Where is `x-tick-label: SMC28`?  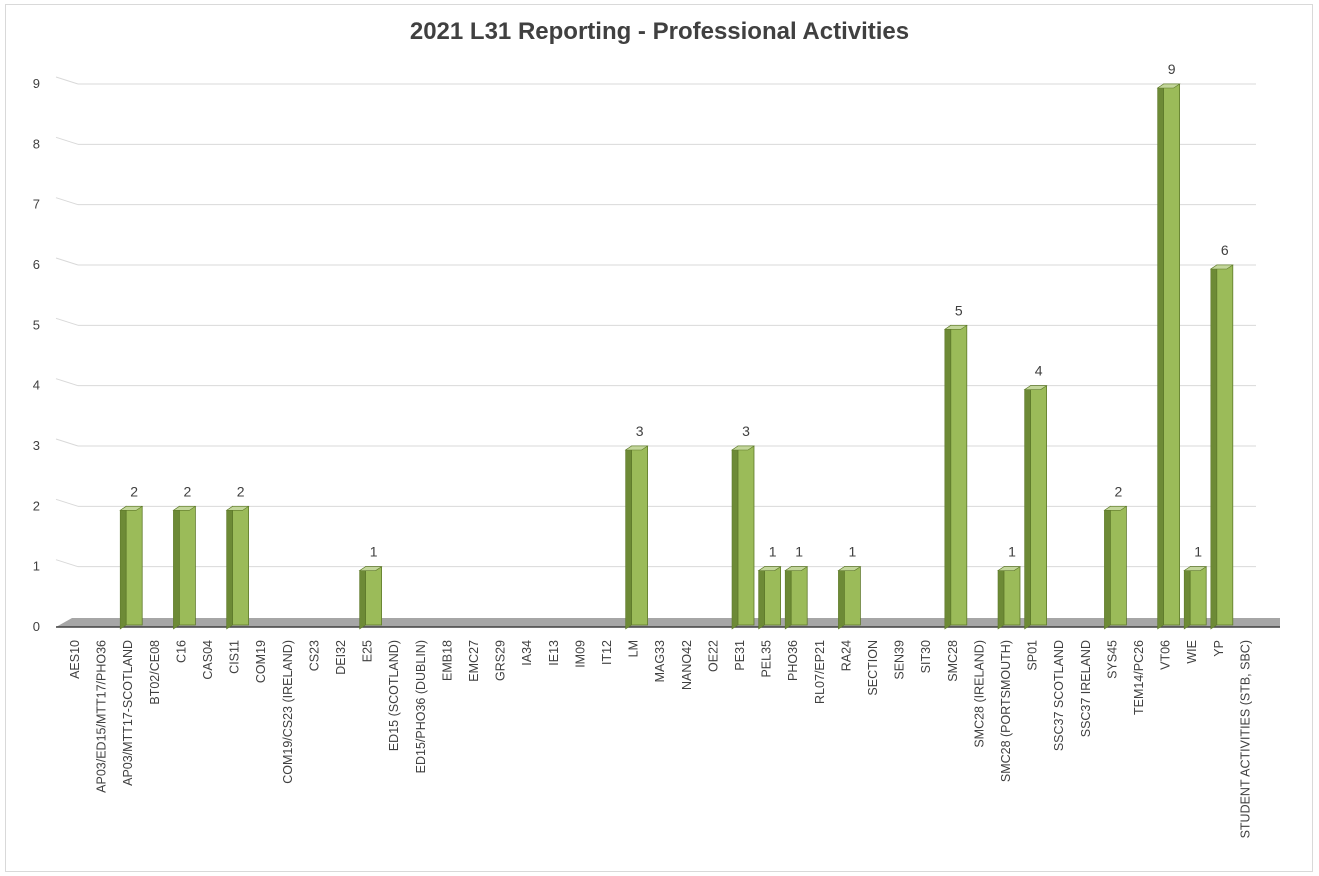
x-tick-label: SMC28 is located at coordinates (953, 661).